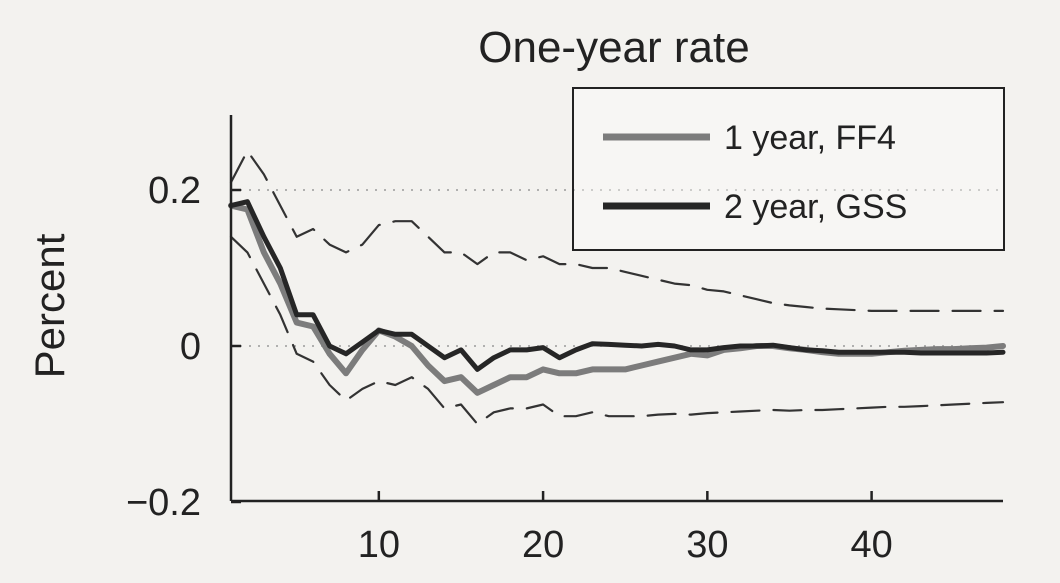 The width and height of the screenshot is (1060, 583). I want to click on x-tick-label-0: 10, so click(379, 545).